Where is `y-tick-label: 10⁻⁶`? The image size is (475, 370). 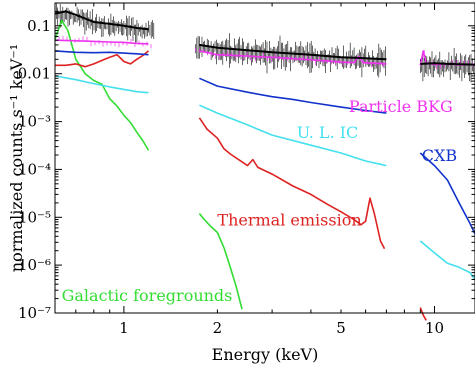 y-tick-label: 10⁻⁶ is located at coordinates (34, 265).